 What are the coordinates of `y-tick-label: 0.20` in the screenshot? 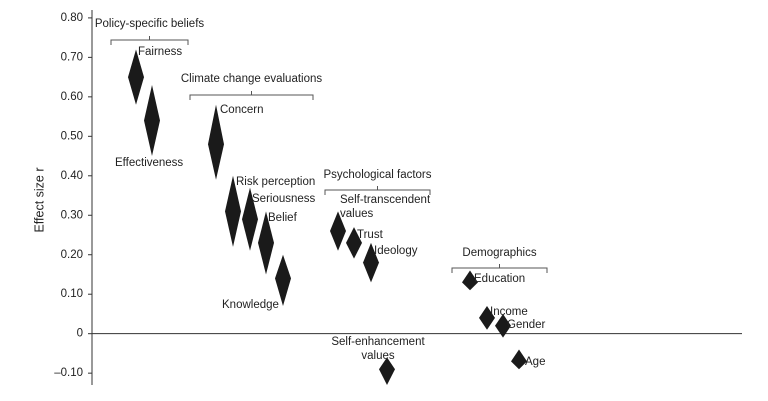 It's located at (72, 255).